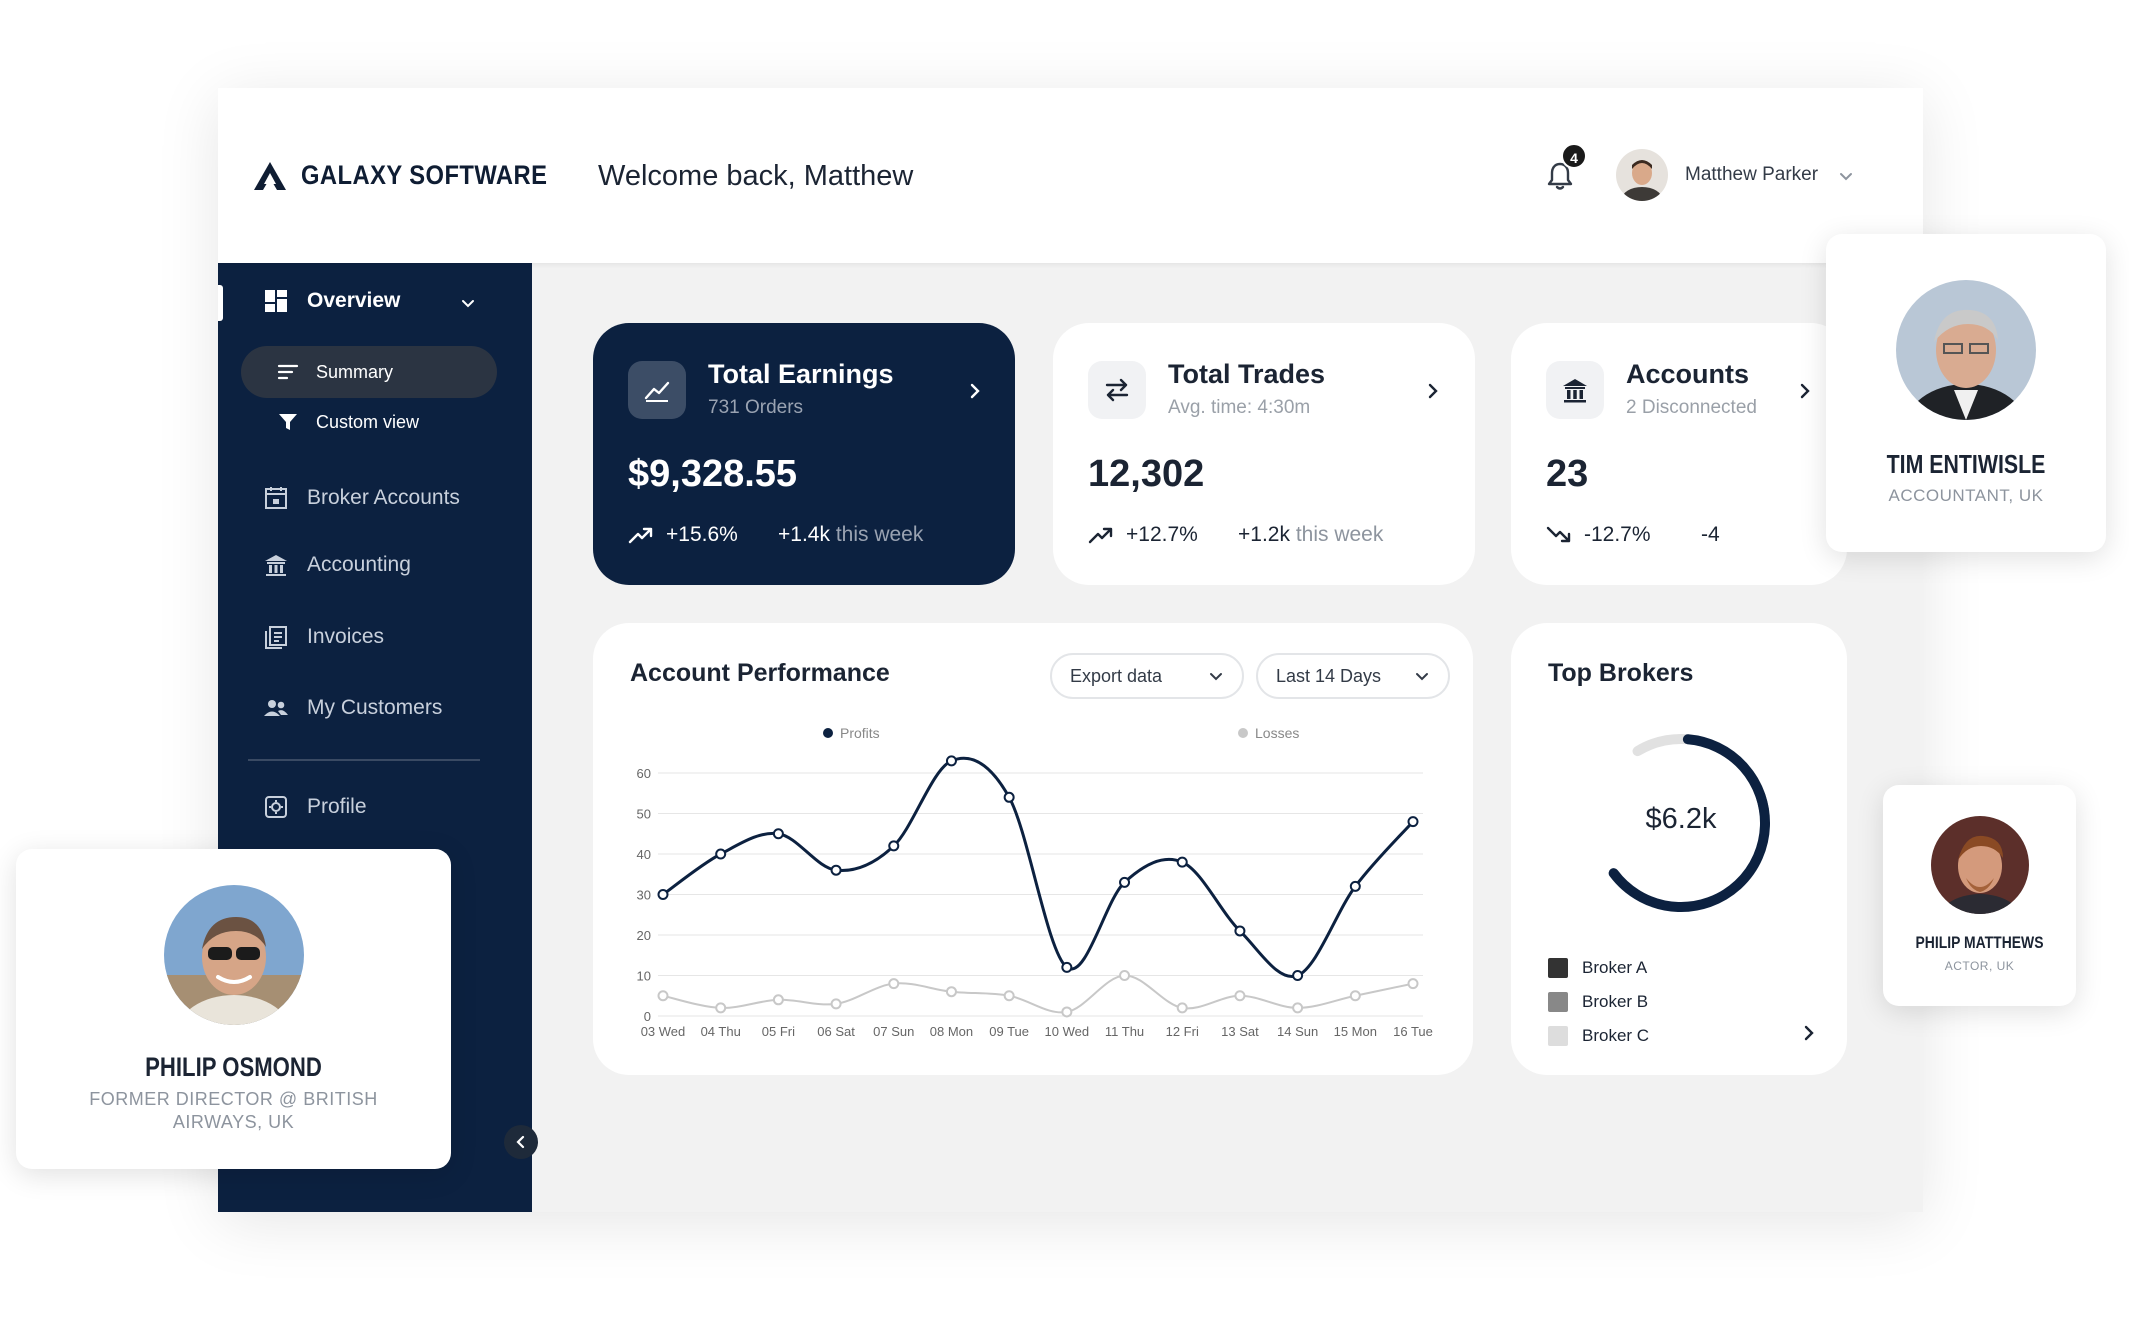 The width and height of the screenshot is (2129, 1325). Describe the element at coordinates (644, 814) in the screenshot. I see `y-tick-label: 50` at that location.